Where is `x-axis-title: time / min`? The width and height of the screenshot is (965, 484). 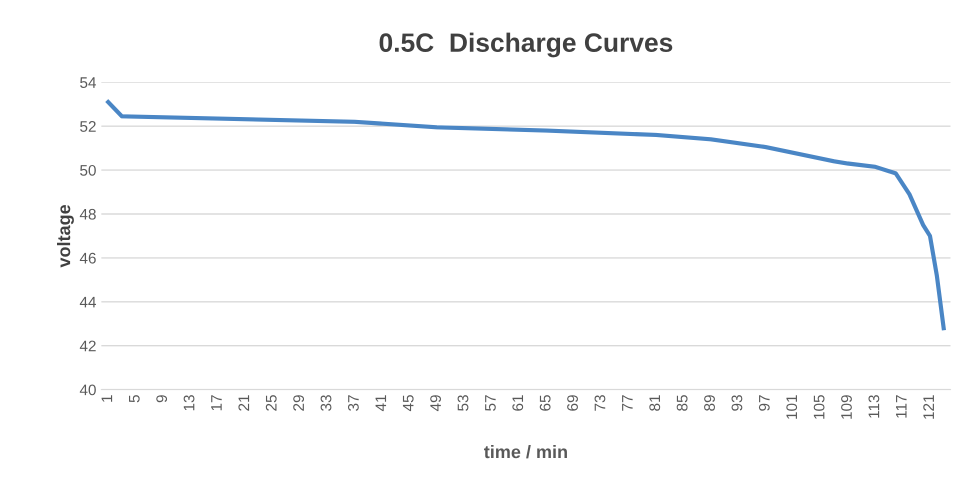
x-axis-title: time / min is located at coordinates (525, 451).